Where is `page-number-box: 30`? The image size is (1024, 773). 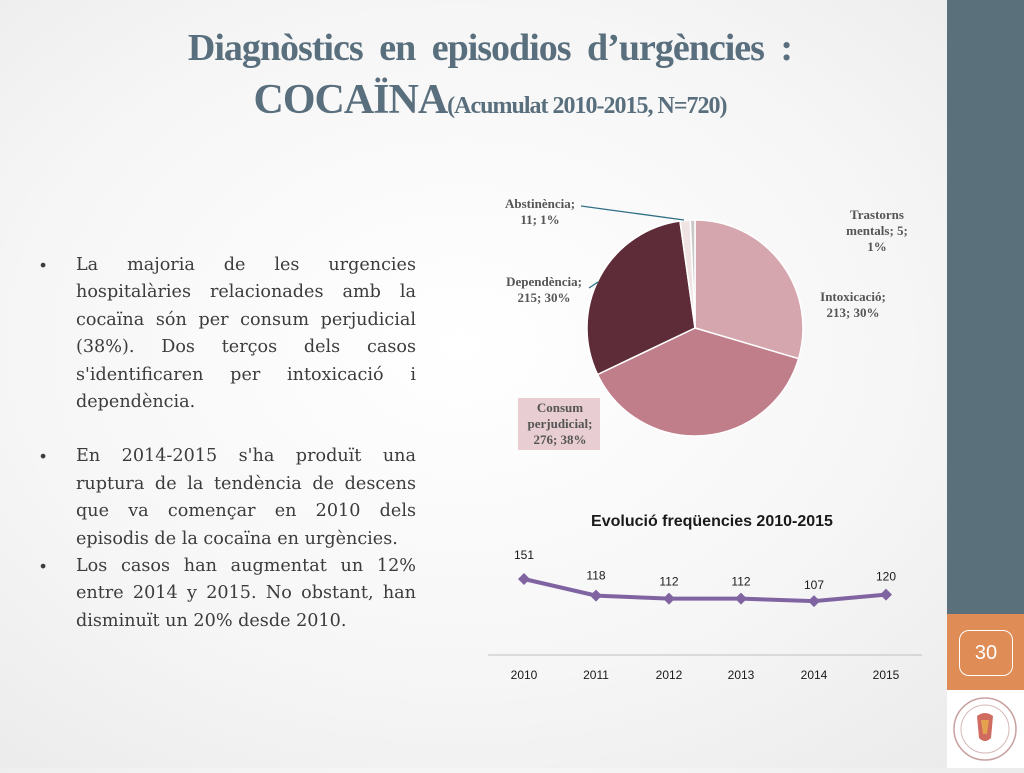
page-number-box: 30 is located at coordinates (985, 652).